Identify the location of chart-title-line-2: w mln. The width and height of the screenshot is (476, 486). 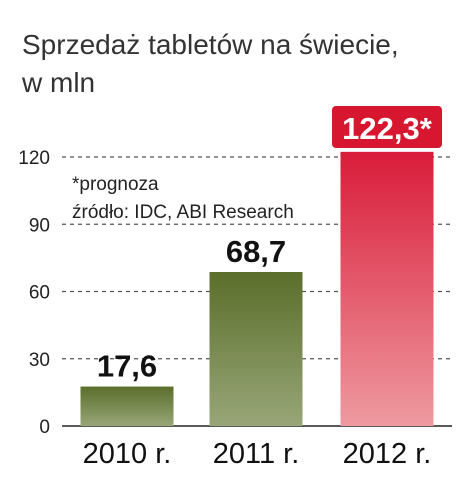
(58, 82).